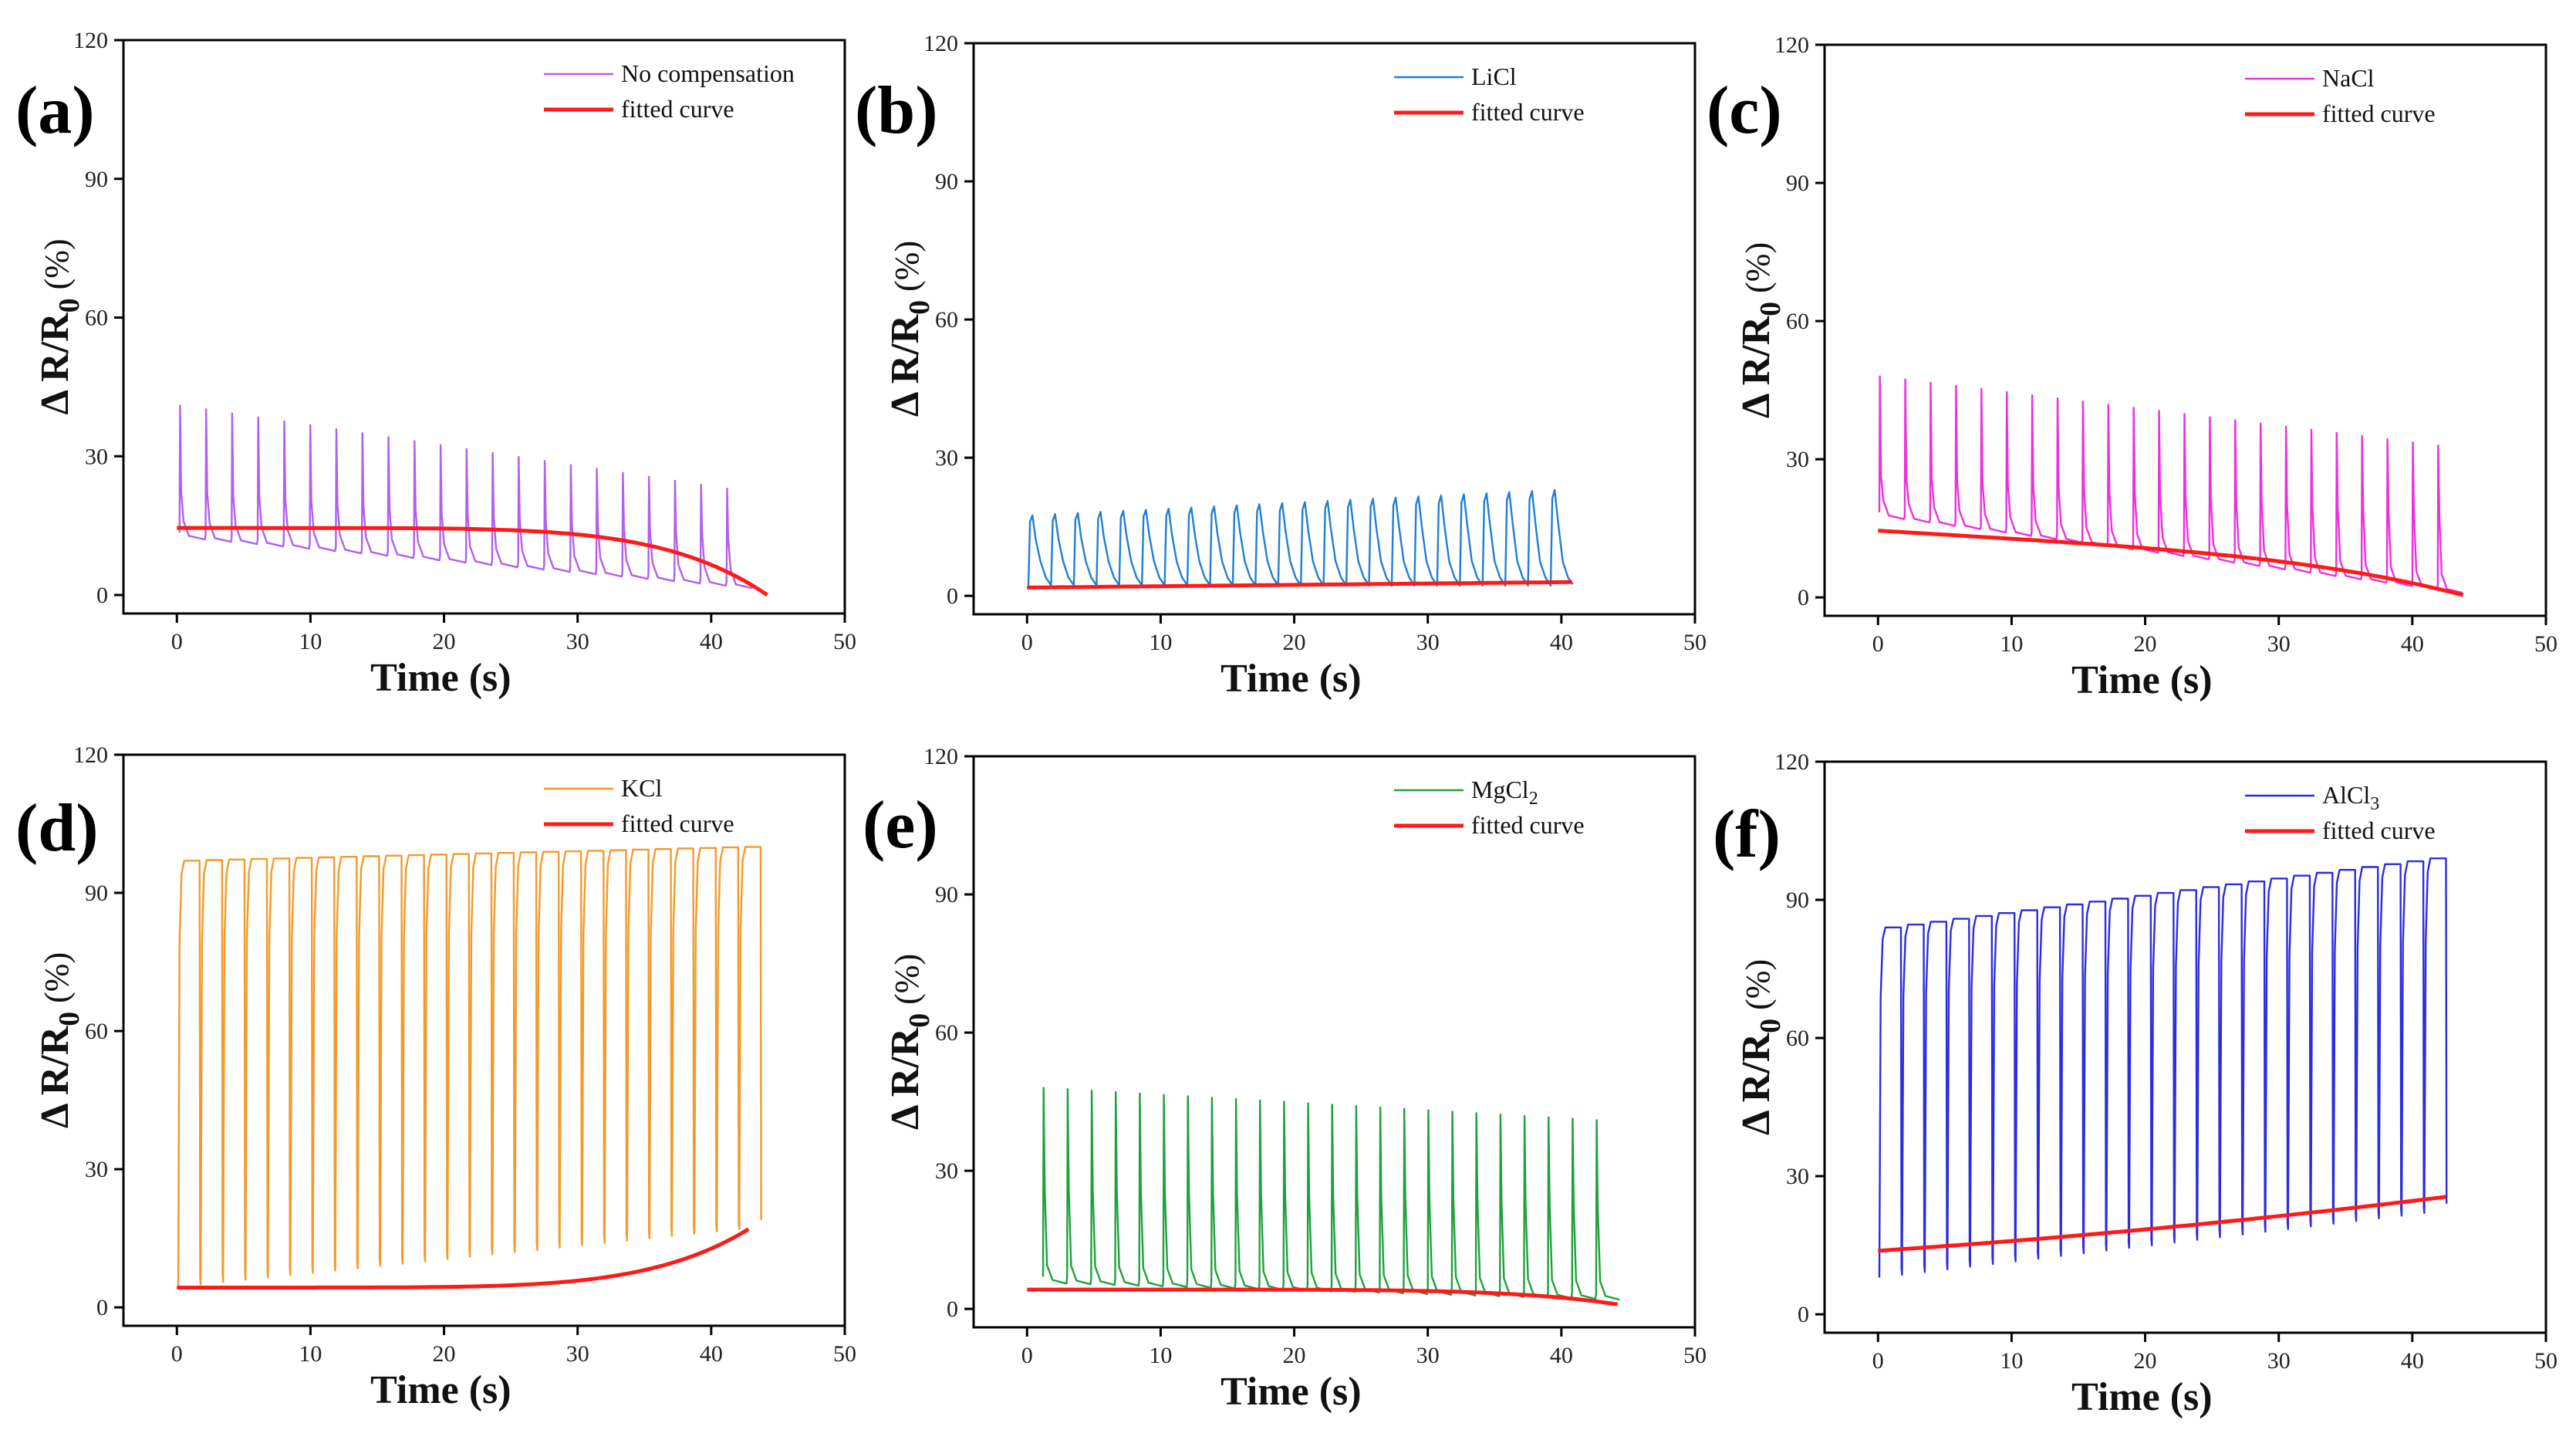 This screenshot has height=1440, width=2576. Describe the element at coordinates (2350, 798) in the screenshot. I see `legend-entry: AlCl3` at that location.